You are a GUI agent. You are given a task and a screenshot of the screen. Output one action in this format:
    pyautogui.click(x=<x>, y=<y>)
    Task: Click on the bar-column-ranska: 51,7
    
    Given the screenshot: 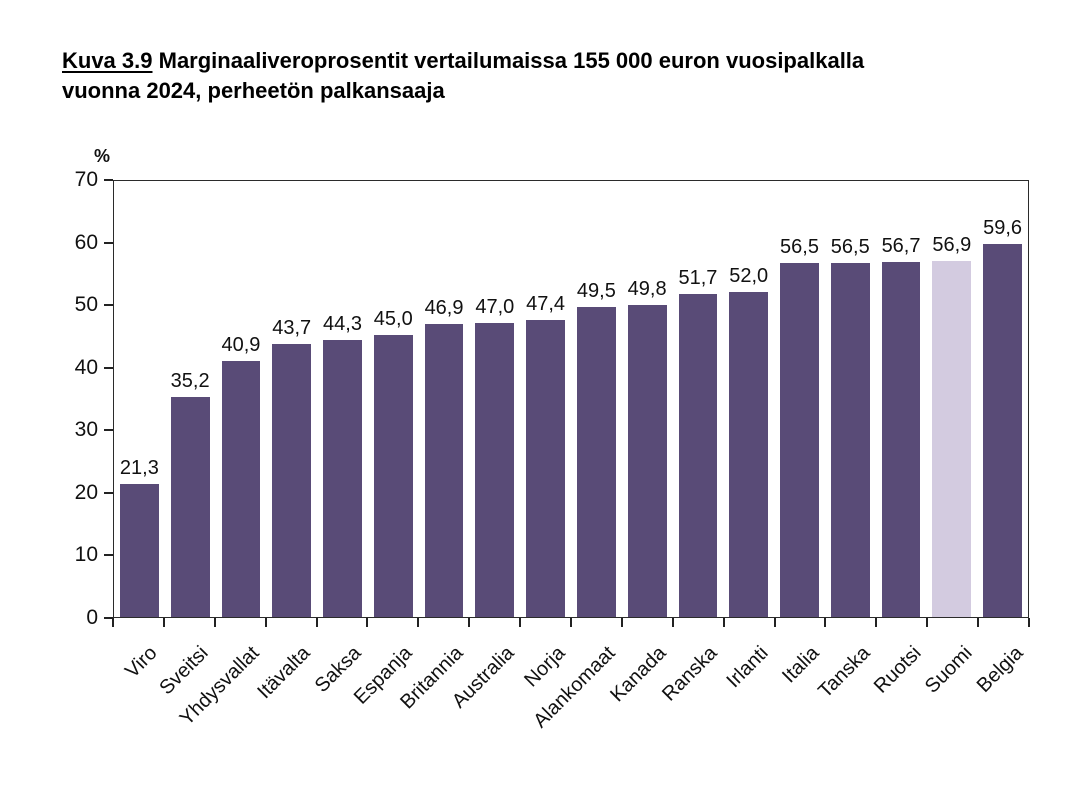 What is the action you would take?
    pyautogui.click(x=698, y=399)
    